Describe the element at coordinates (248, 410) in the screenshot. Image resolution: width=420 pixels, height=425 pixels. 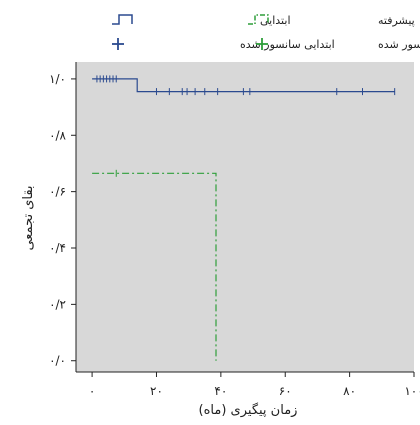
I see `x-axis-title: زمان پیگیری (ماه)` at that location.